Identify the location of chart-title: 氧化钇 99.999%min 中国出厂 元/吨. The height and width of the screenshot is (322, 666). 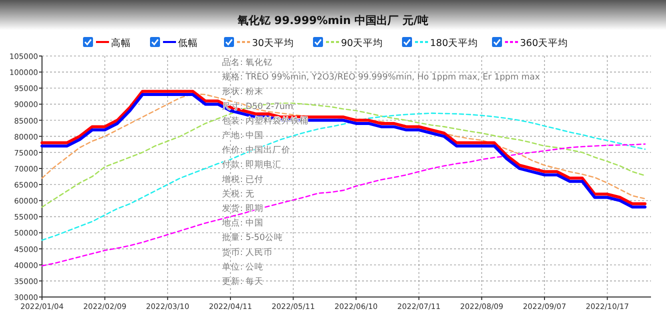
(332, 20).